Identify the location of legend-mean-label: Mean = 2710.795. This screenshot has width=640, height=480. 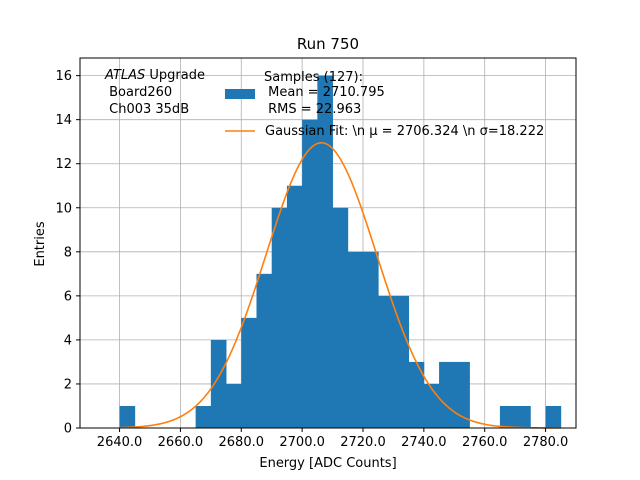
(324, 92).